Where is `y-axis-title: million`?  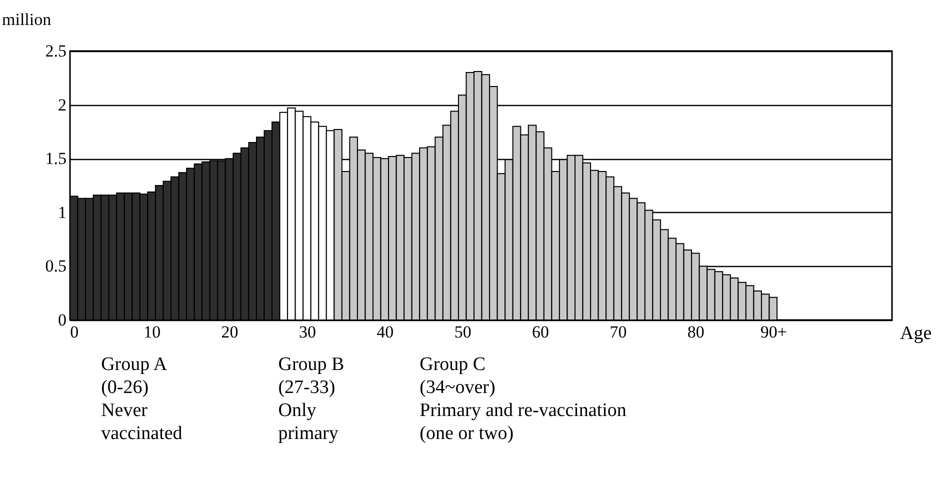
y-axis-title: million is located at coordinates (27, 19).